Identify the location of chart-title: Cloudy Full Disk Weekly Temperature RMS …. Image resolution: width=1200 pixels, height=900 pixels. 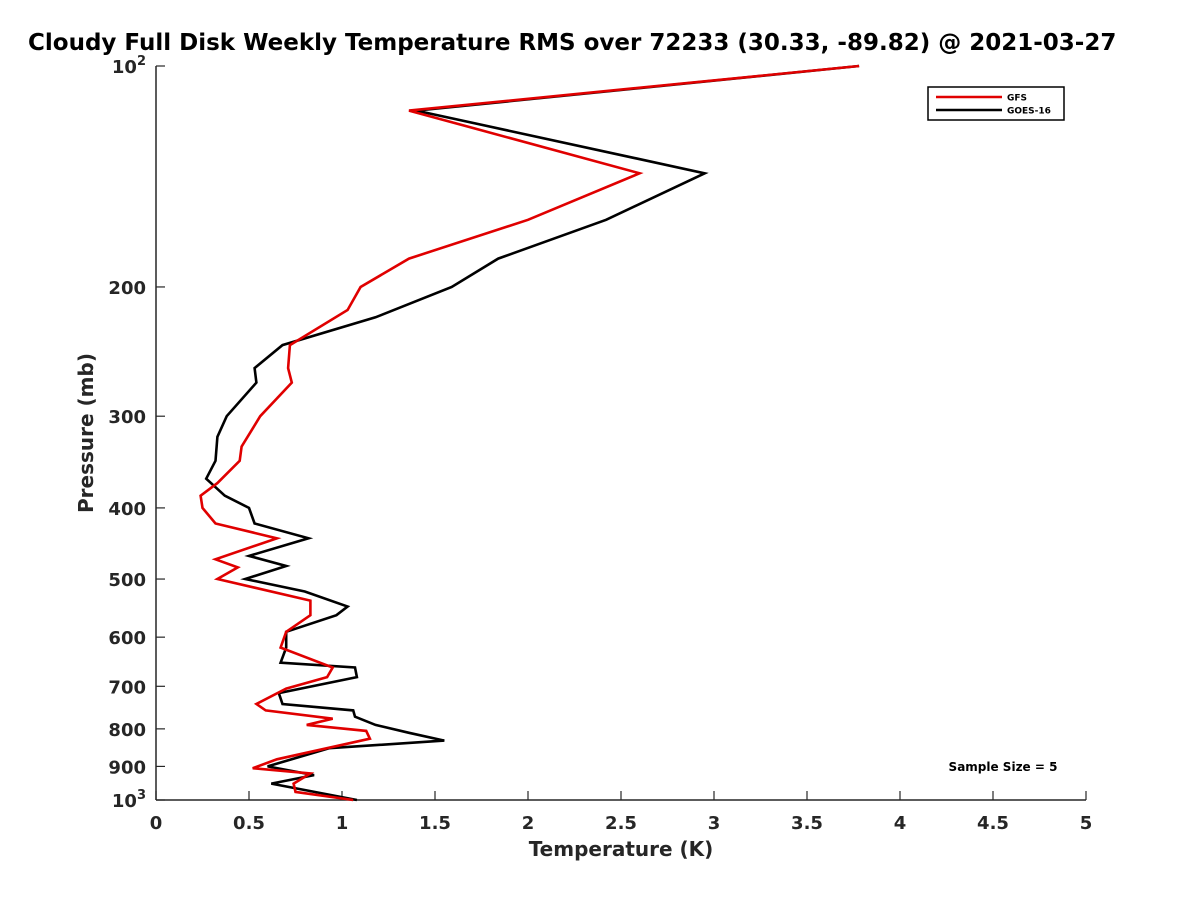
(572, 43).